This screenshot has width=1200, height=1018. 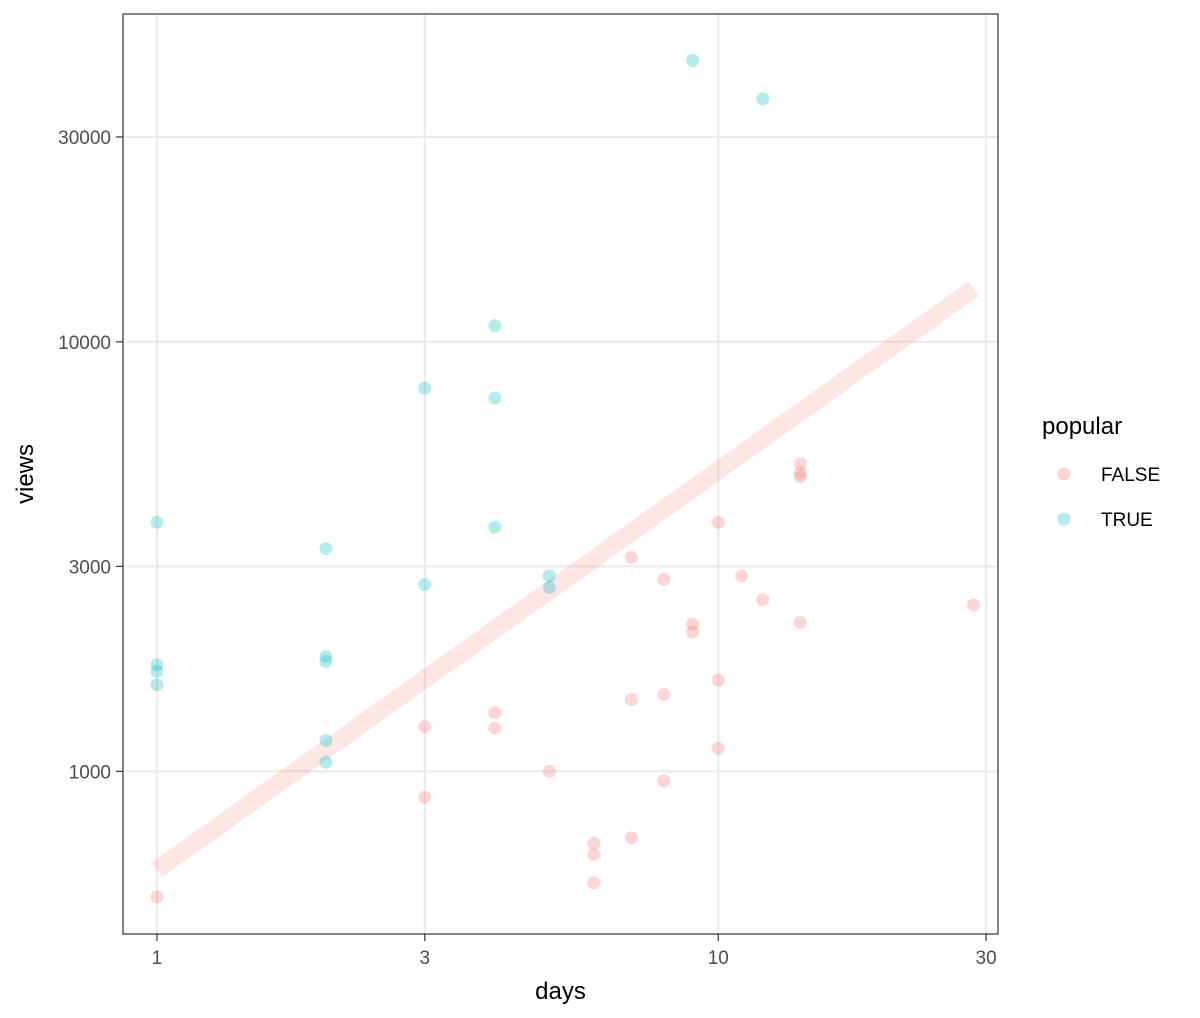 What do you see at coordinates (90, 772) in the screenshot?
I see `y-tick-label: 1000` at bounding box center [90, 772].